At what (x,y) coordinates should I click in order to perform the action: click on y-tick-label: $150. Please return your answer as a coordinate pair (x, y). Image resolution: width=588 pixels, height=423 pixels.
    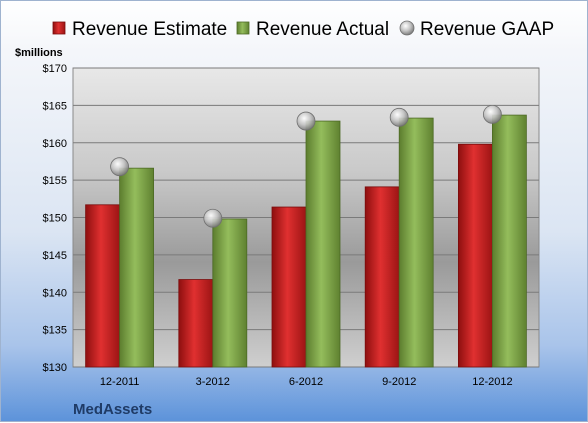
    Looking at the image, I should click on (55, 219).